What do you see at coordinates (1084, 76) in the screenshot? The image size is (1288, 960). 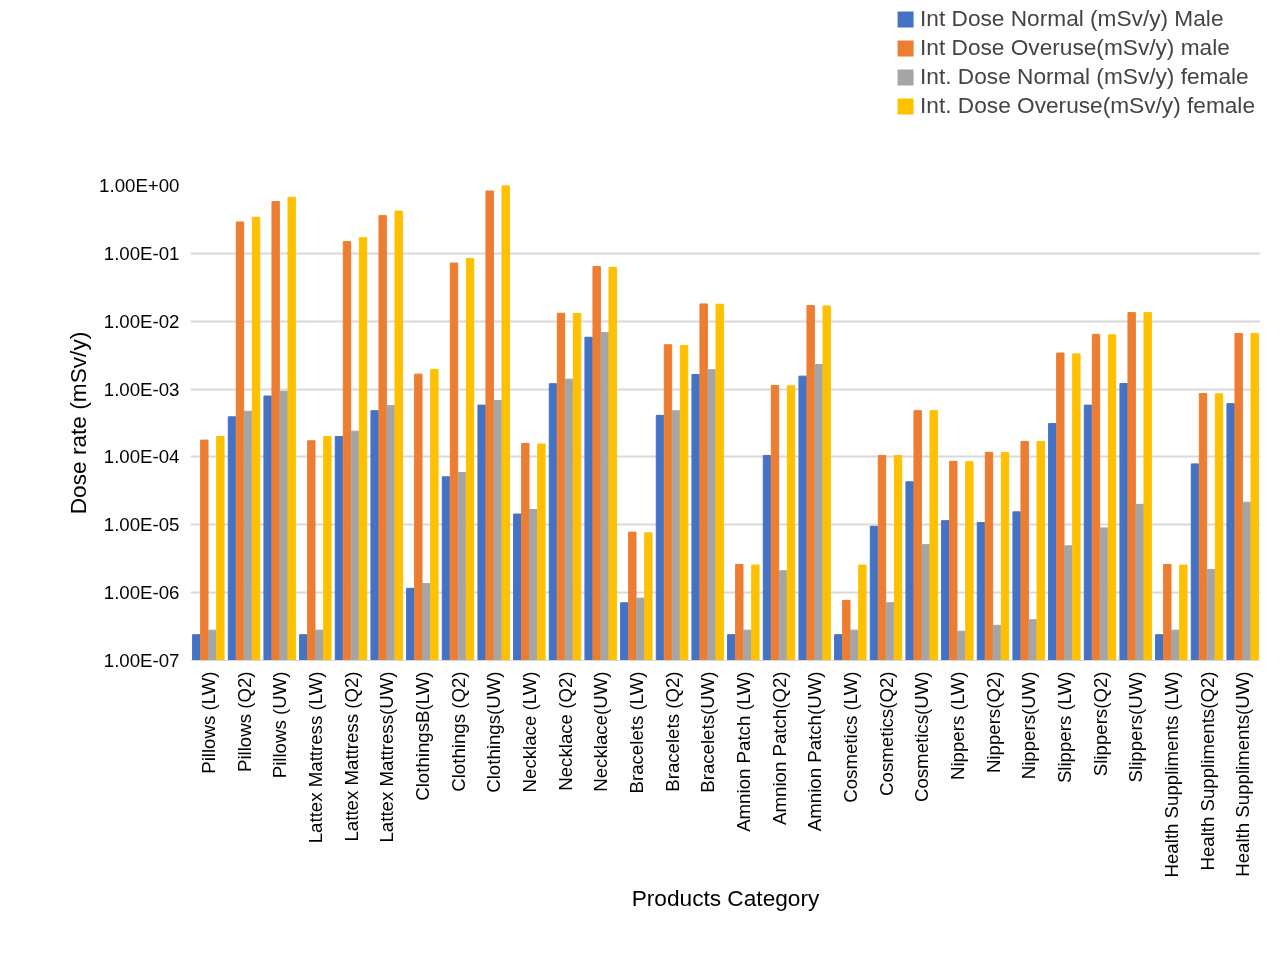 I see `legend-label: Int. Dose Normal (mSv/y) female` at bounding box center [1084, 76].